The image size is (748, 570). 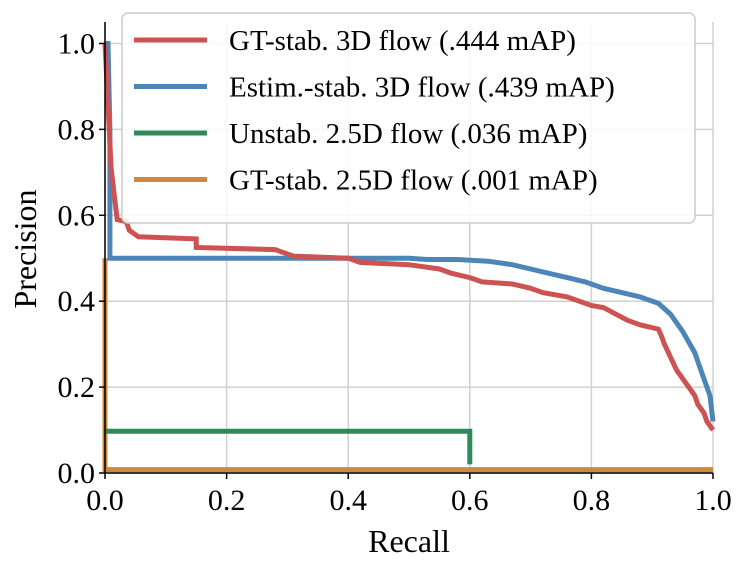 What do you see at coordinates (77, 301) in the screenshot?
I see `y-tick-label-2: 0.4` at bounding box center [77, 301].